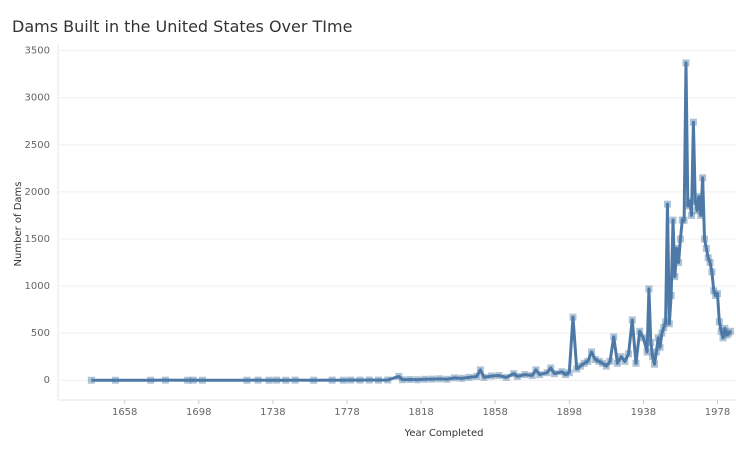 The image size is (736, 454). What do you see at coordinates (37, 239) in the screenshot?
I see `y-tick-label: 1500` at bounding box center [37, 239].